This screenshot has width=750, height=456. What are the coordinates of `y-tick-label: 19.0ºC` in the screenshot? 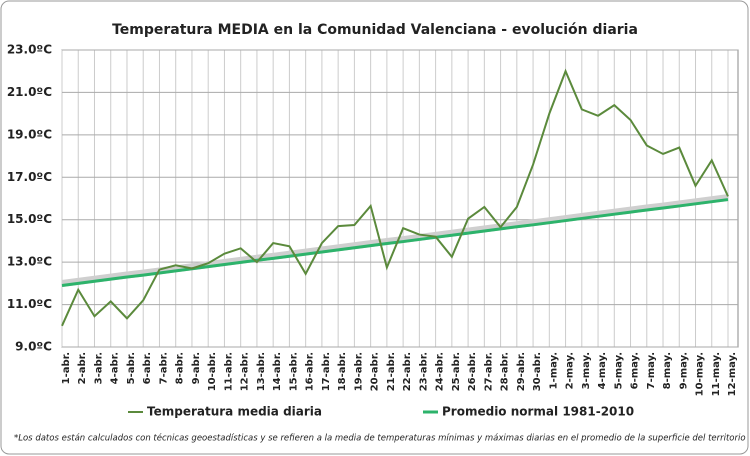 It's located at (29, 134).